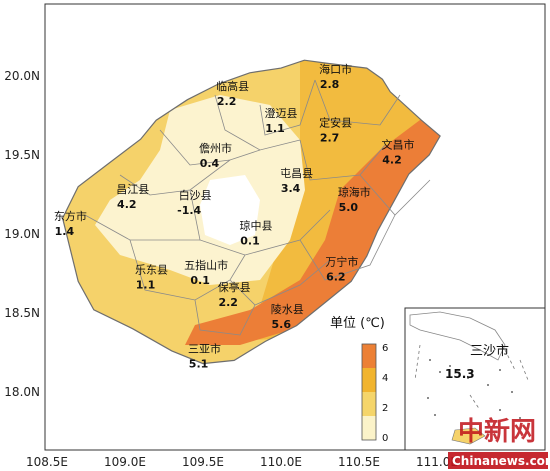 The image size is (550, 471). I want to click on county-value: 5.6, so click(281, 324).